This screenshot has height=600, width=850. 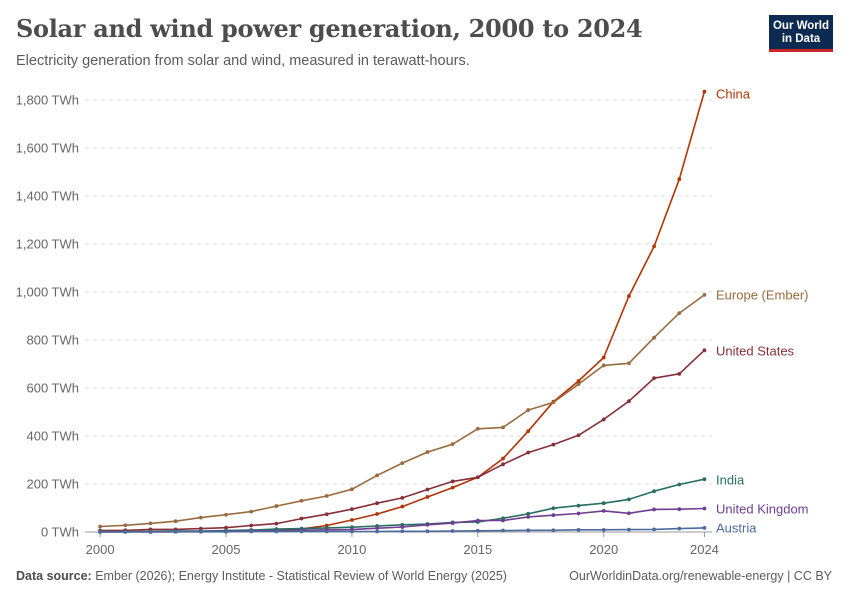 I want to click on y-tick-label: 0 TWh, so click(x=60, y=532).